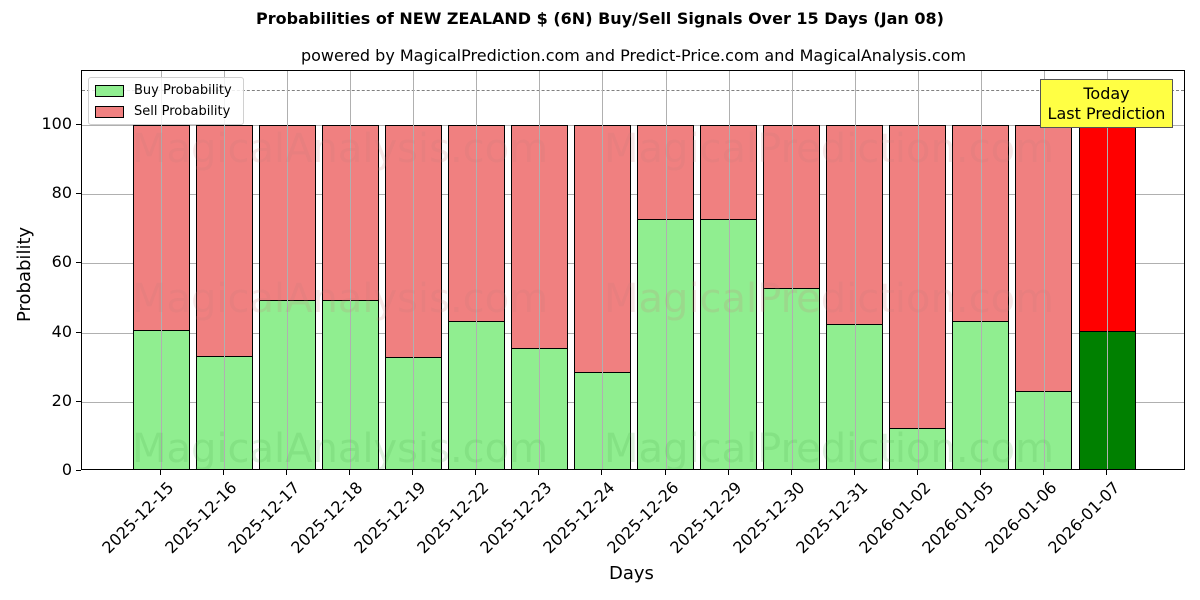 This screenshot has height=600, width=1200. Describe the element at coordinates (61, 193) in the screenshot. I see `y-tick-label: 80` at that location.